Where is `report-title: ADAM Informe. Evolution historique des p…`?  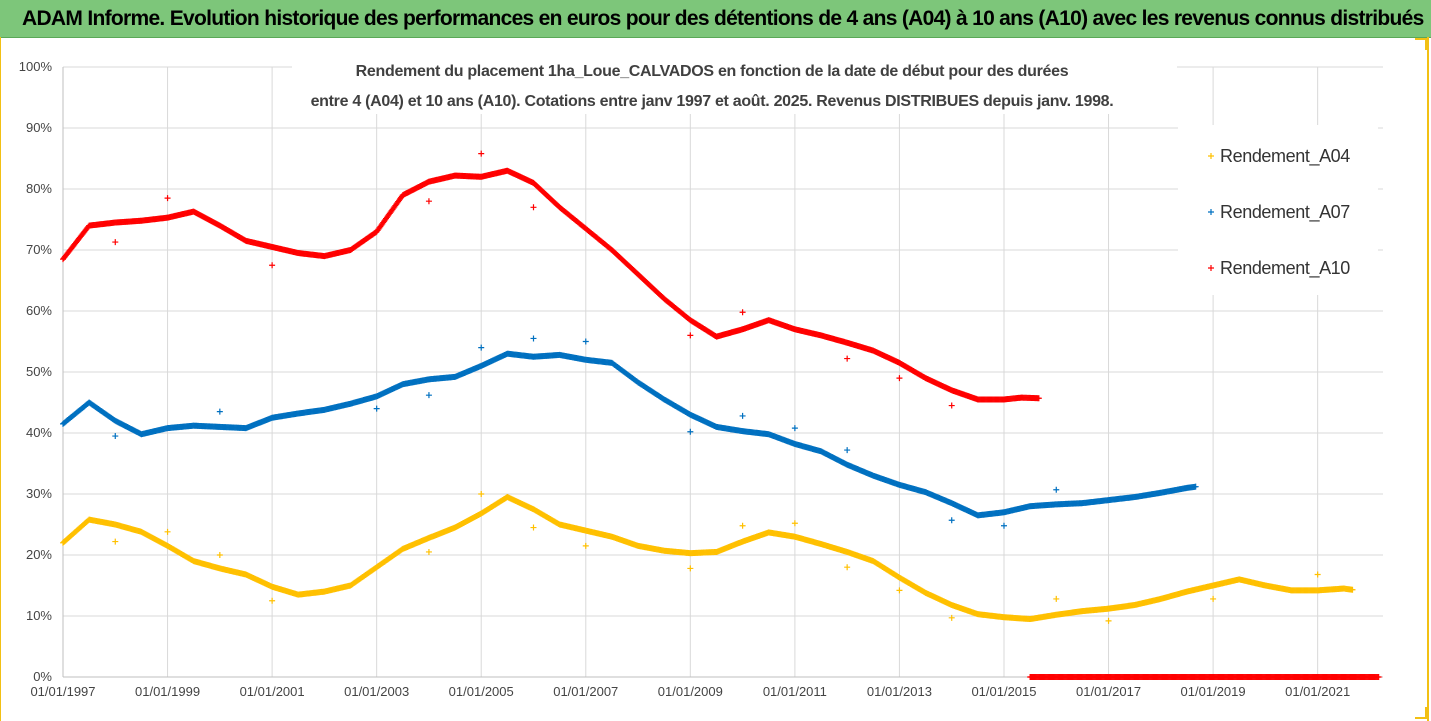 report-title: ADAM Informe. Evolution historique des p… is located at coordinates (723, 18).